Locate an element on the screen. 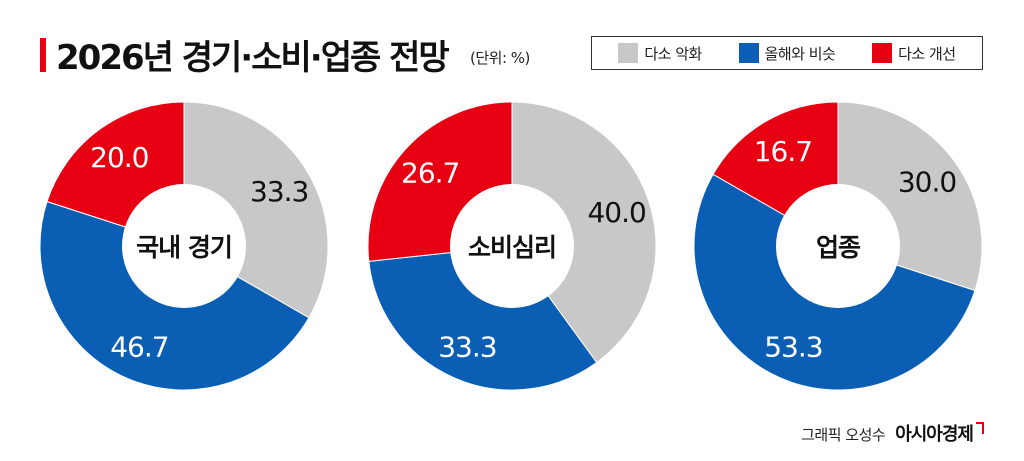  data-label-economy-worse: 33.3 is located at coordinates (279, 191).